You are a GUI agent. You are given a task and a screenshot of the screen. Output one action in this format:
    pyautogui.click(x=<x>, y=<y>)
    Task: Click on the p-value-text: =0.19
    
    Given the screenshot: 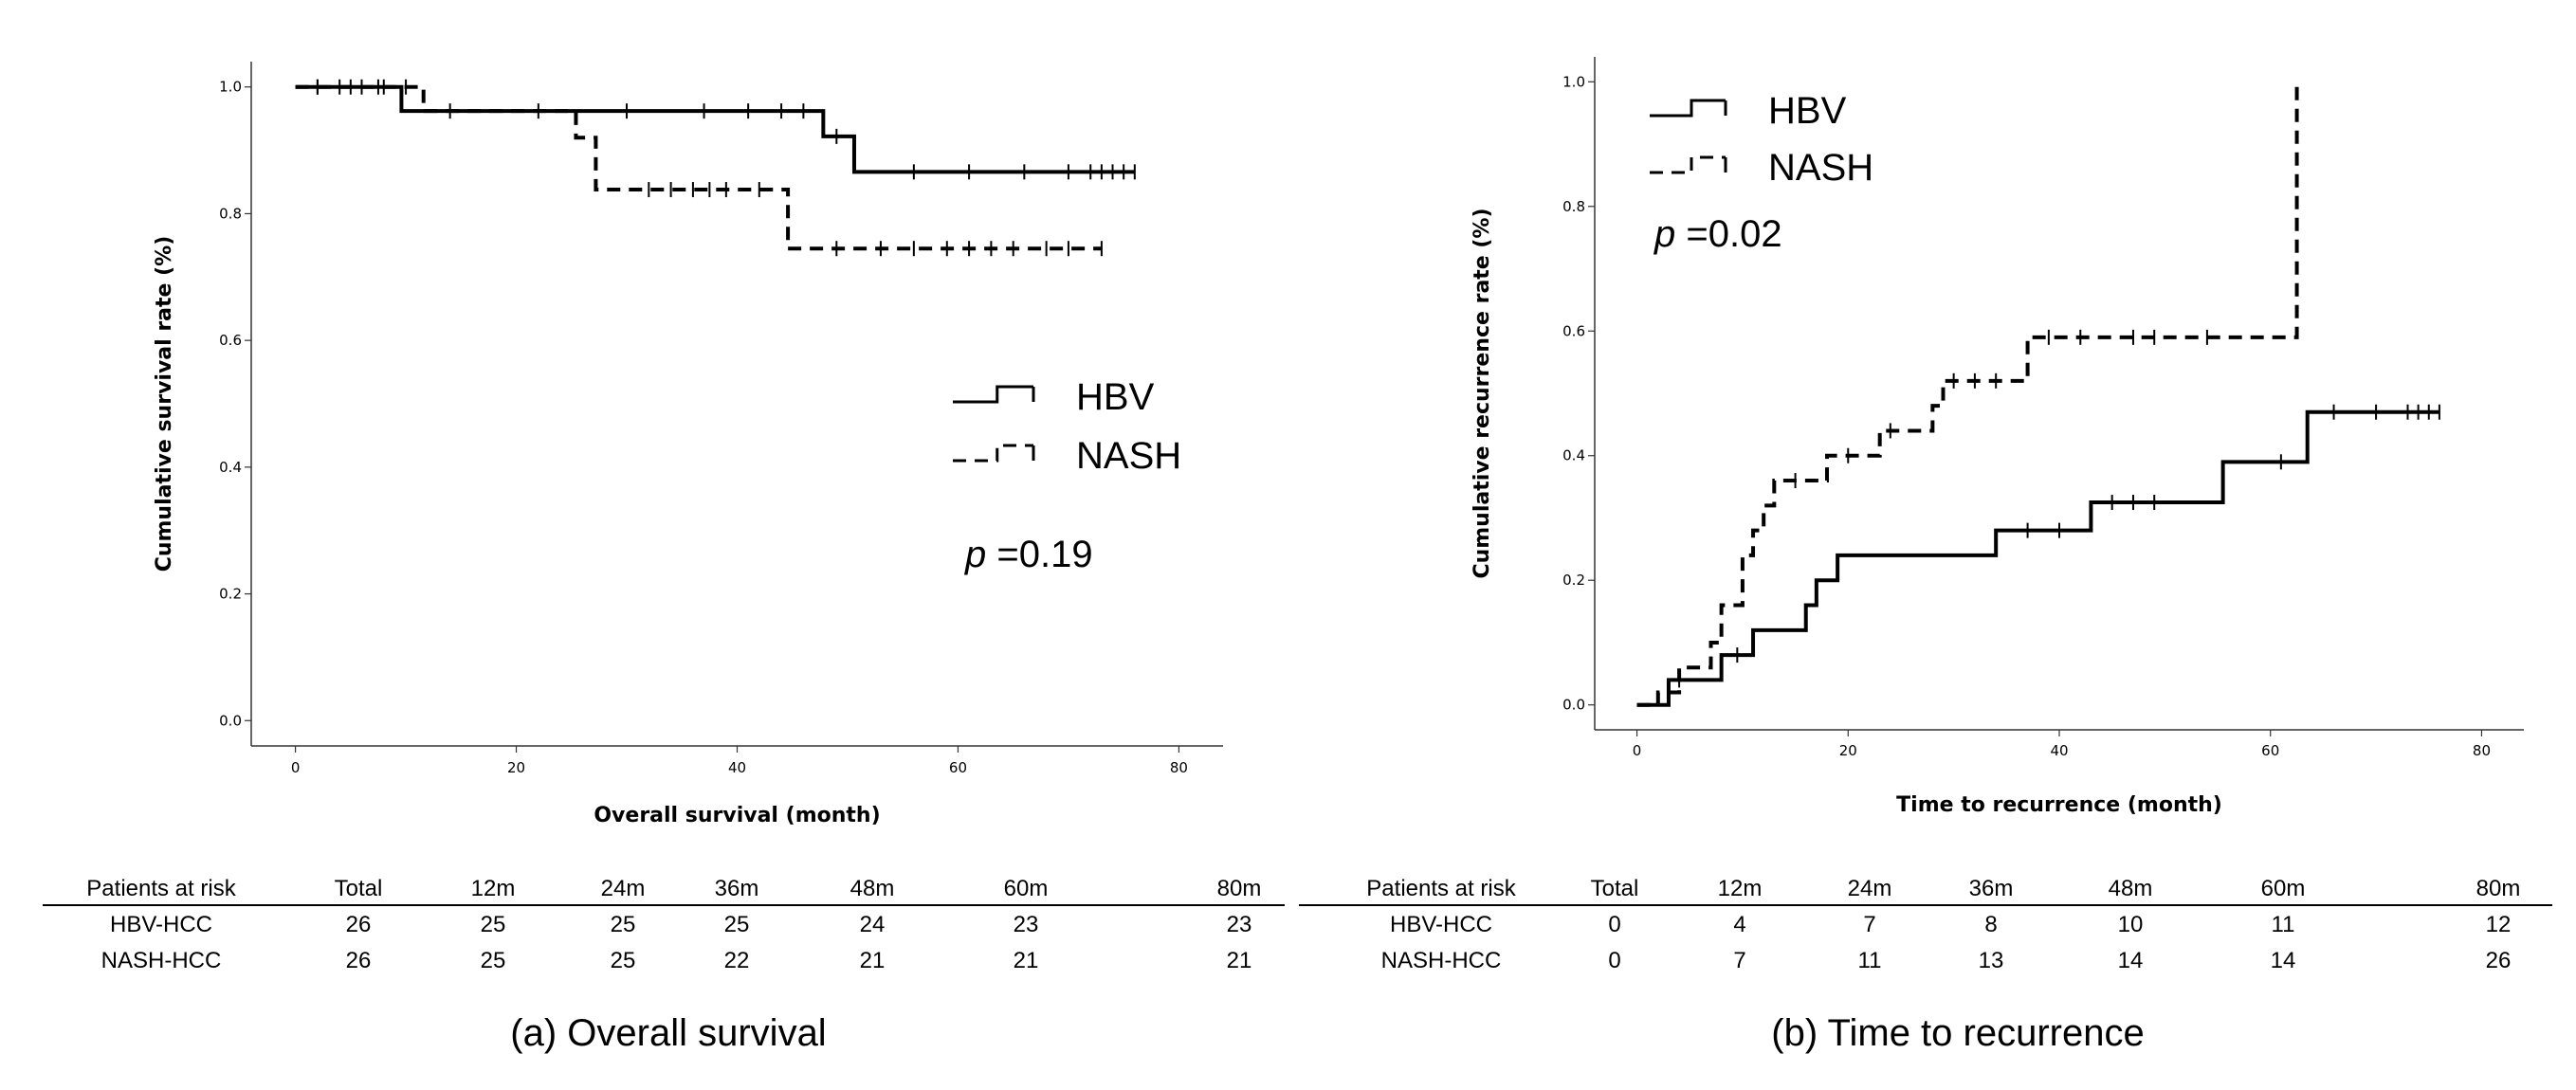 What is the action you would take?
    pyautogui.click(x=1039, y=554)
    